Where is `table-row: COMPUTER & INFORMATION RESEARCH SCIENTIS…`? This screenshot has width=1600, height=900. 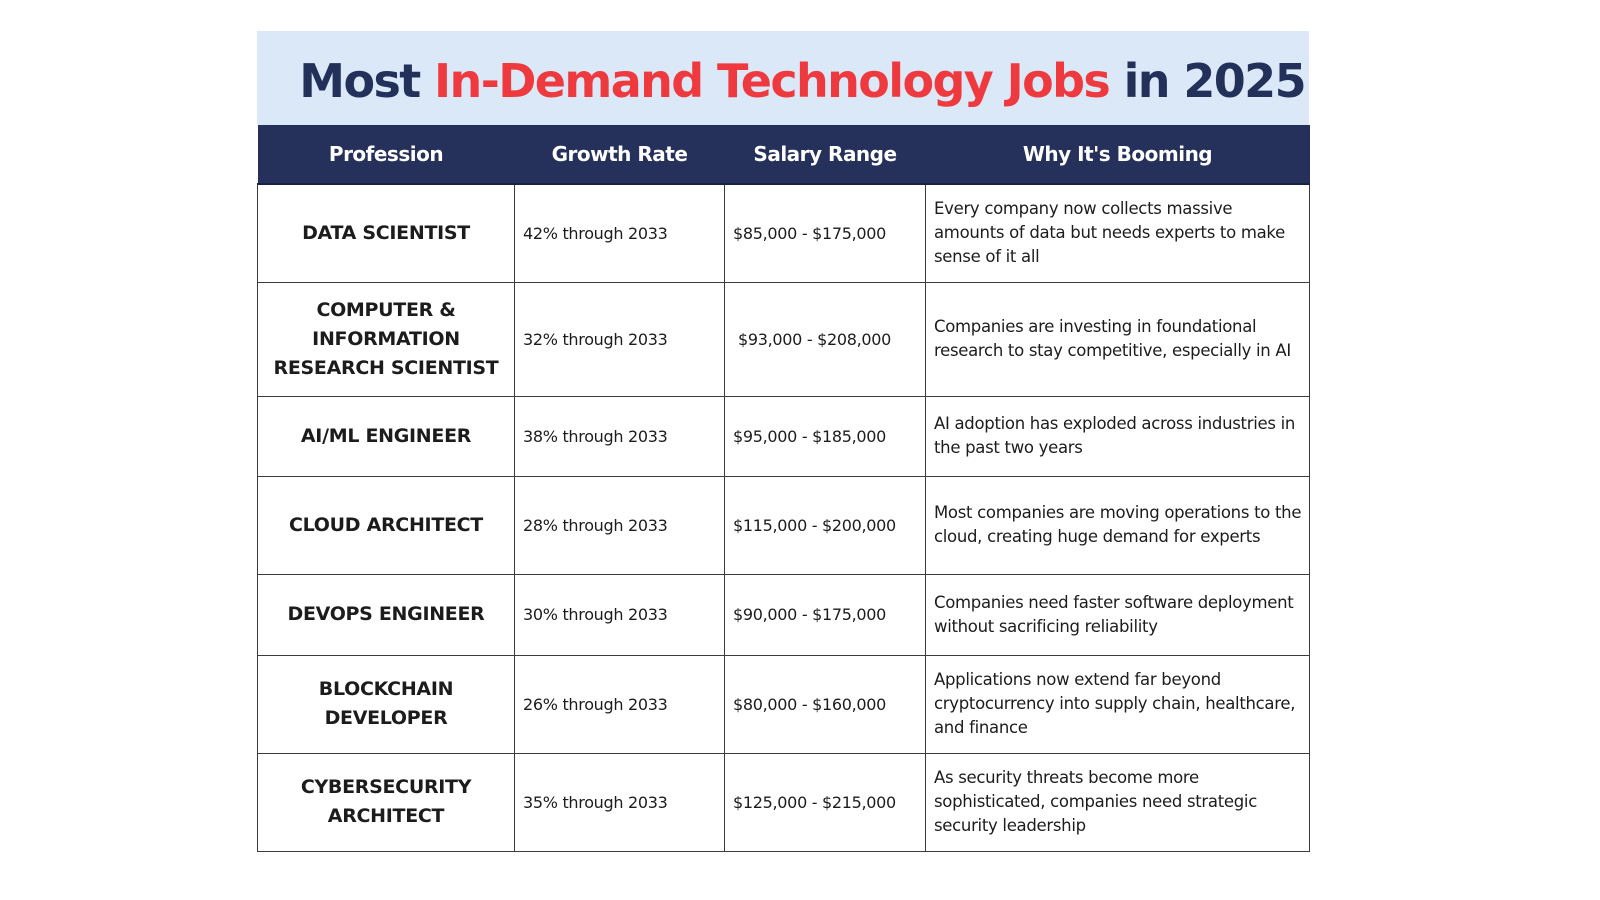 table-row: COMPUTER & INFORMATION RESEARCH SCIENTIS… is located at coordinates (783, 339).